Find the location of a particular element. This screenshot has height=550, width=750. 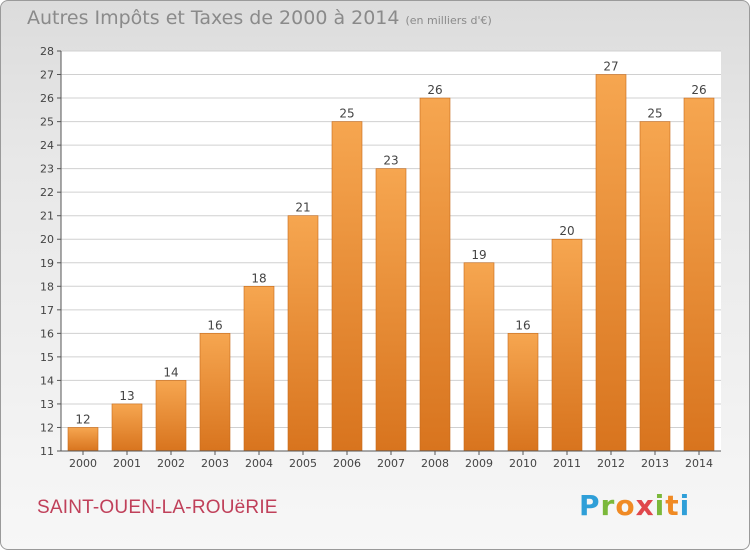

bar-value-label: 23 is located at coordinates (390, 161).